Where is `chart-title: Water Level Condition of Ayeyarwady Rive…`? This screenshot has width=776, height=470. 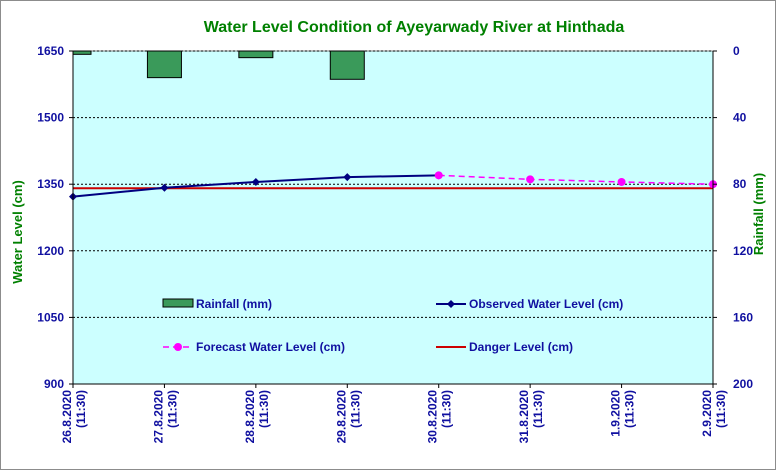 chart-title: Water Level Condition of Ayeyarwady Rive… is located at coordinates (414, 27).